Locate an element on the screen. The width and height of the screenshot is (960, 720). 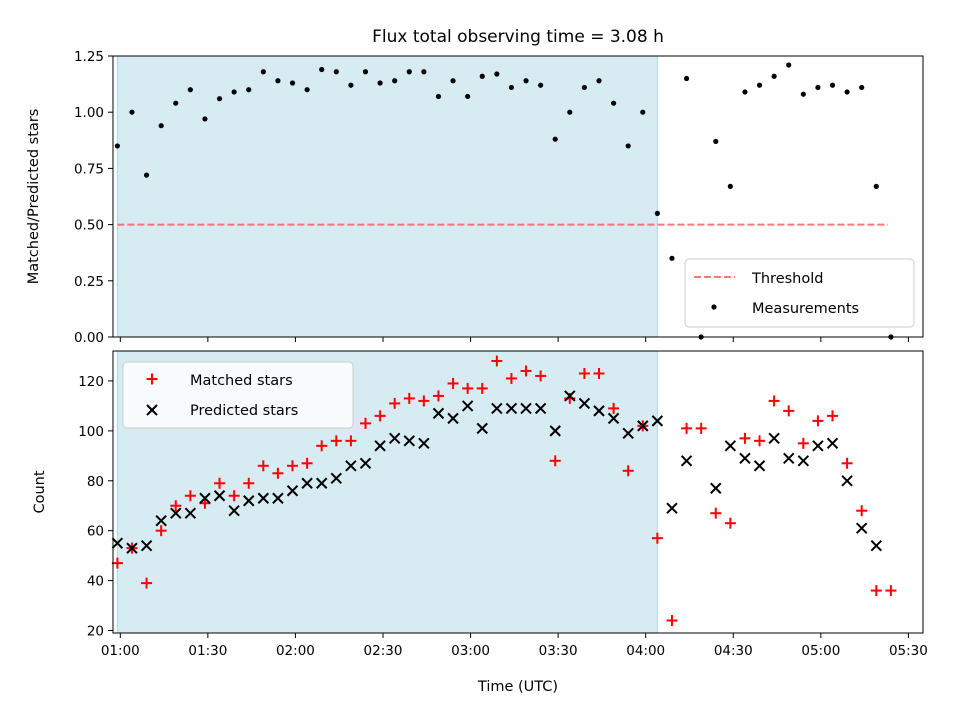
y-tick-label: 0.25 is located at coordinates (89, 282).